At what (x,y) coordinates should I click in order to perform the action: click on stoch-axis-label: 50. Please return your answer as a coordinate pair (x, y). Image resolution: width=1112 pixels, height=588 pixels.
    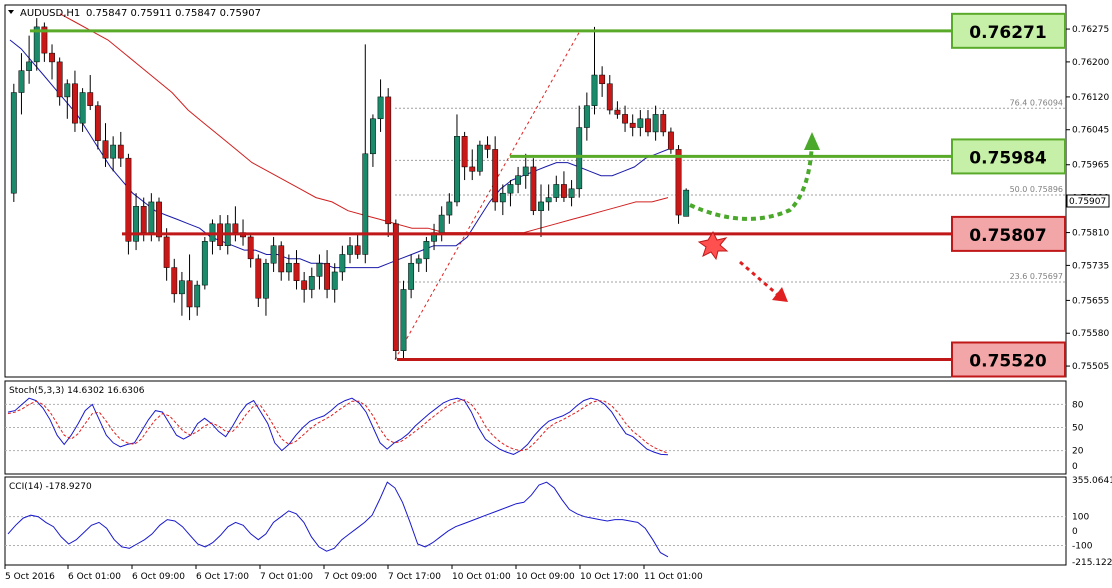
    Looking at the image, I should click on (1078, 429).